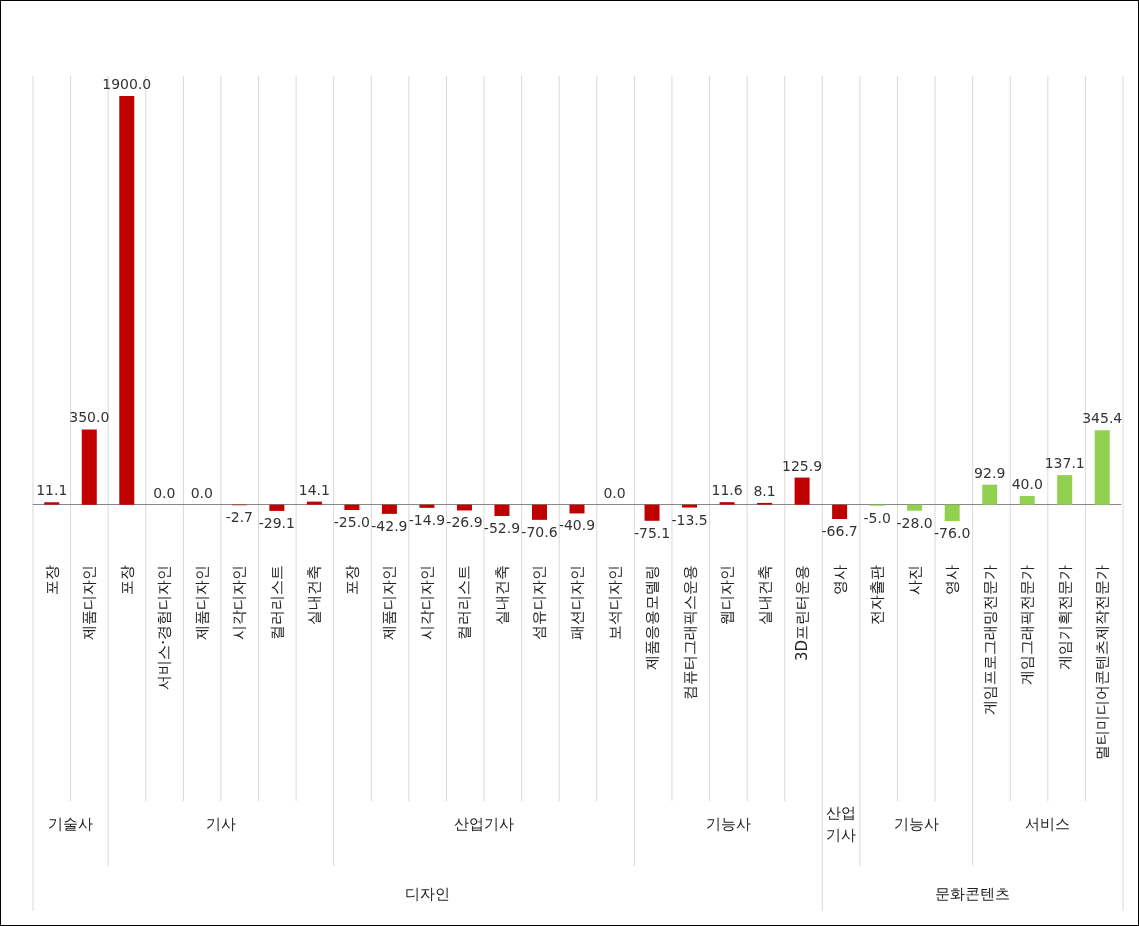 The height and width of the screenshot is (926, 1139). Describe the element at coordinates (577, 525) in the screenshot. I see `data-label: -40.9` at that location.